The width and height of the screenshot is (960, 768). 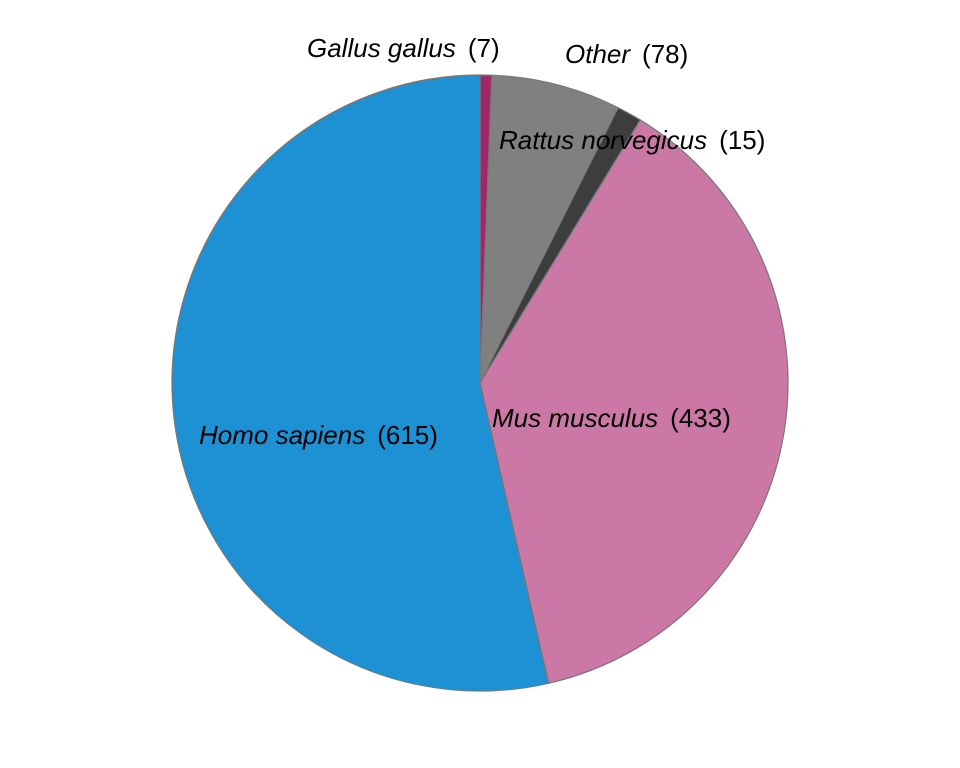 What do you see at coordinates (632, 140) in the screenshot?
I see `label-rattus-norvegicus: Rattus norvegicus (15)` at bounding box center [632, 140].